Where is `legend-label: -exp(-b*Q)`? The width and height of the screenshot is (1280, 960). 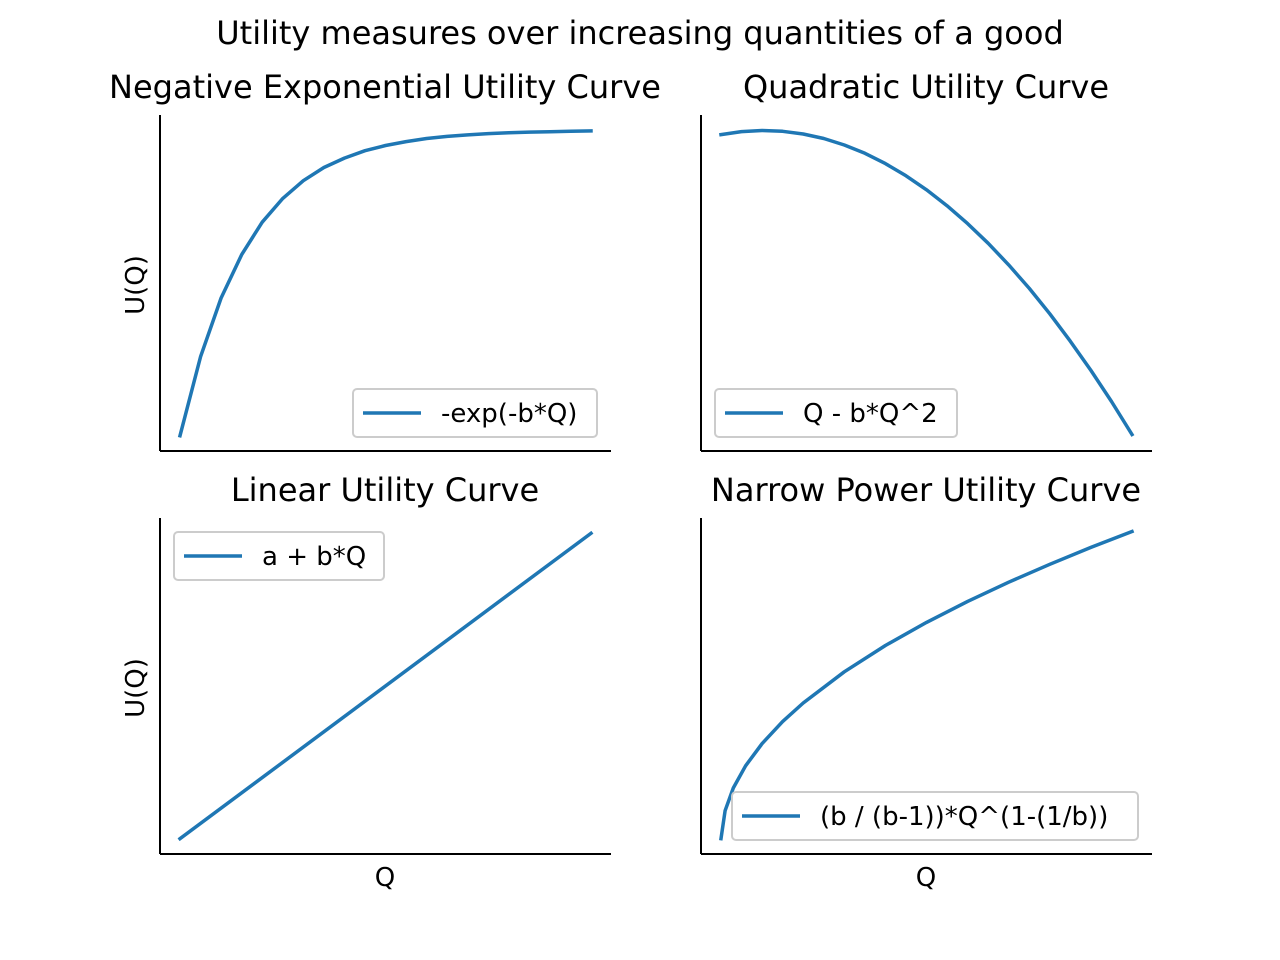 legend-label: -exp(-b*Q) is located at coordinates (509, 414).